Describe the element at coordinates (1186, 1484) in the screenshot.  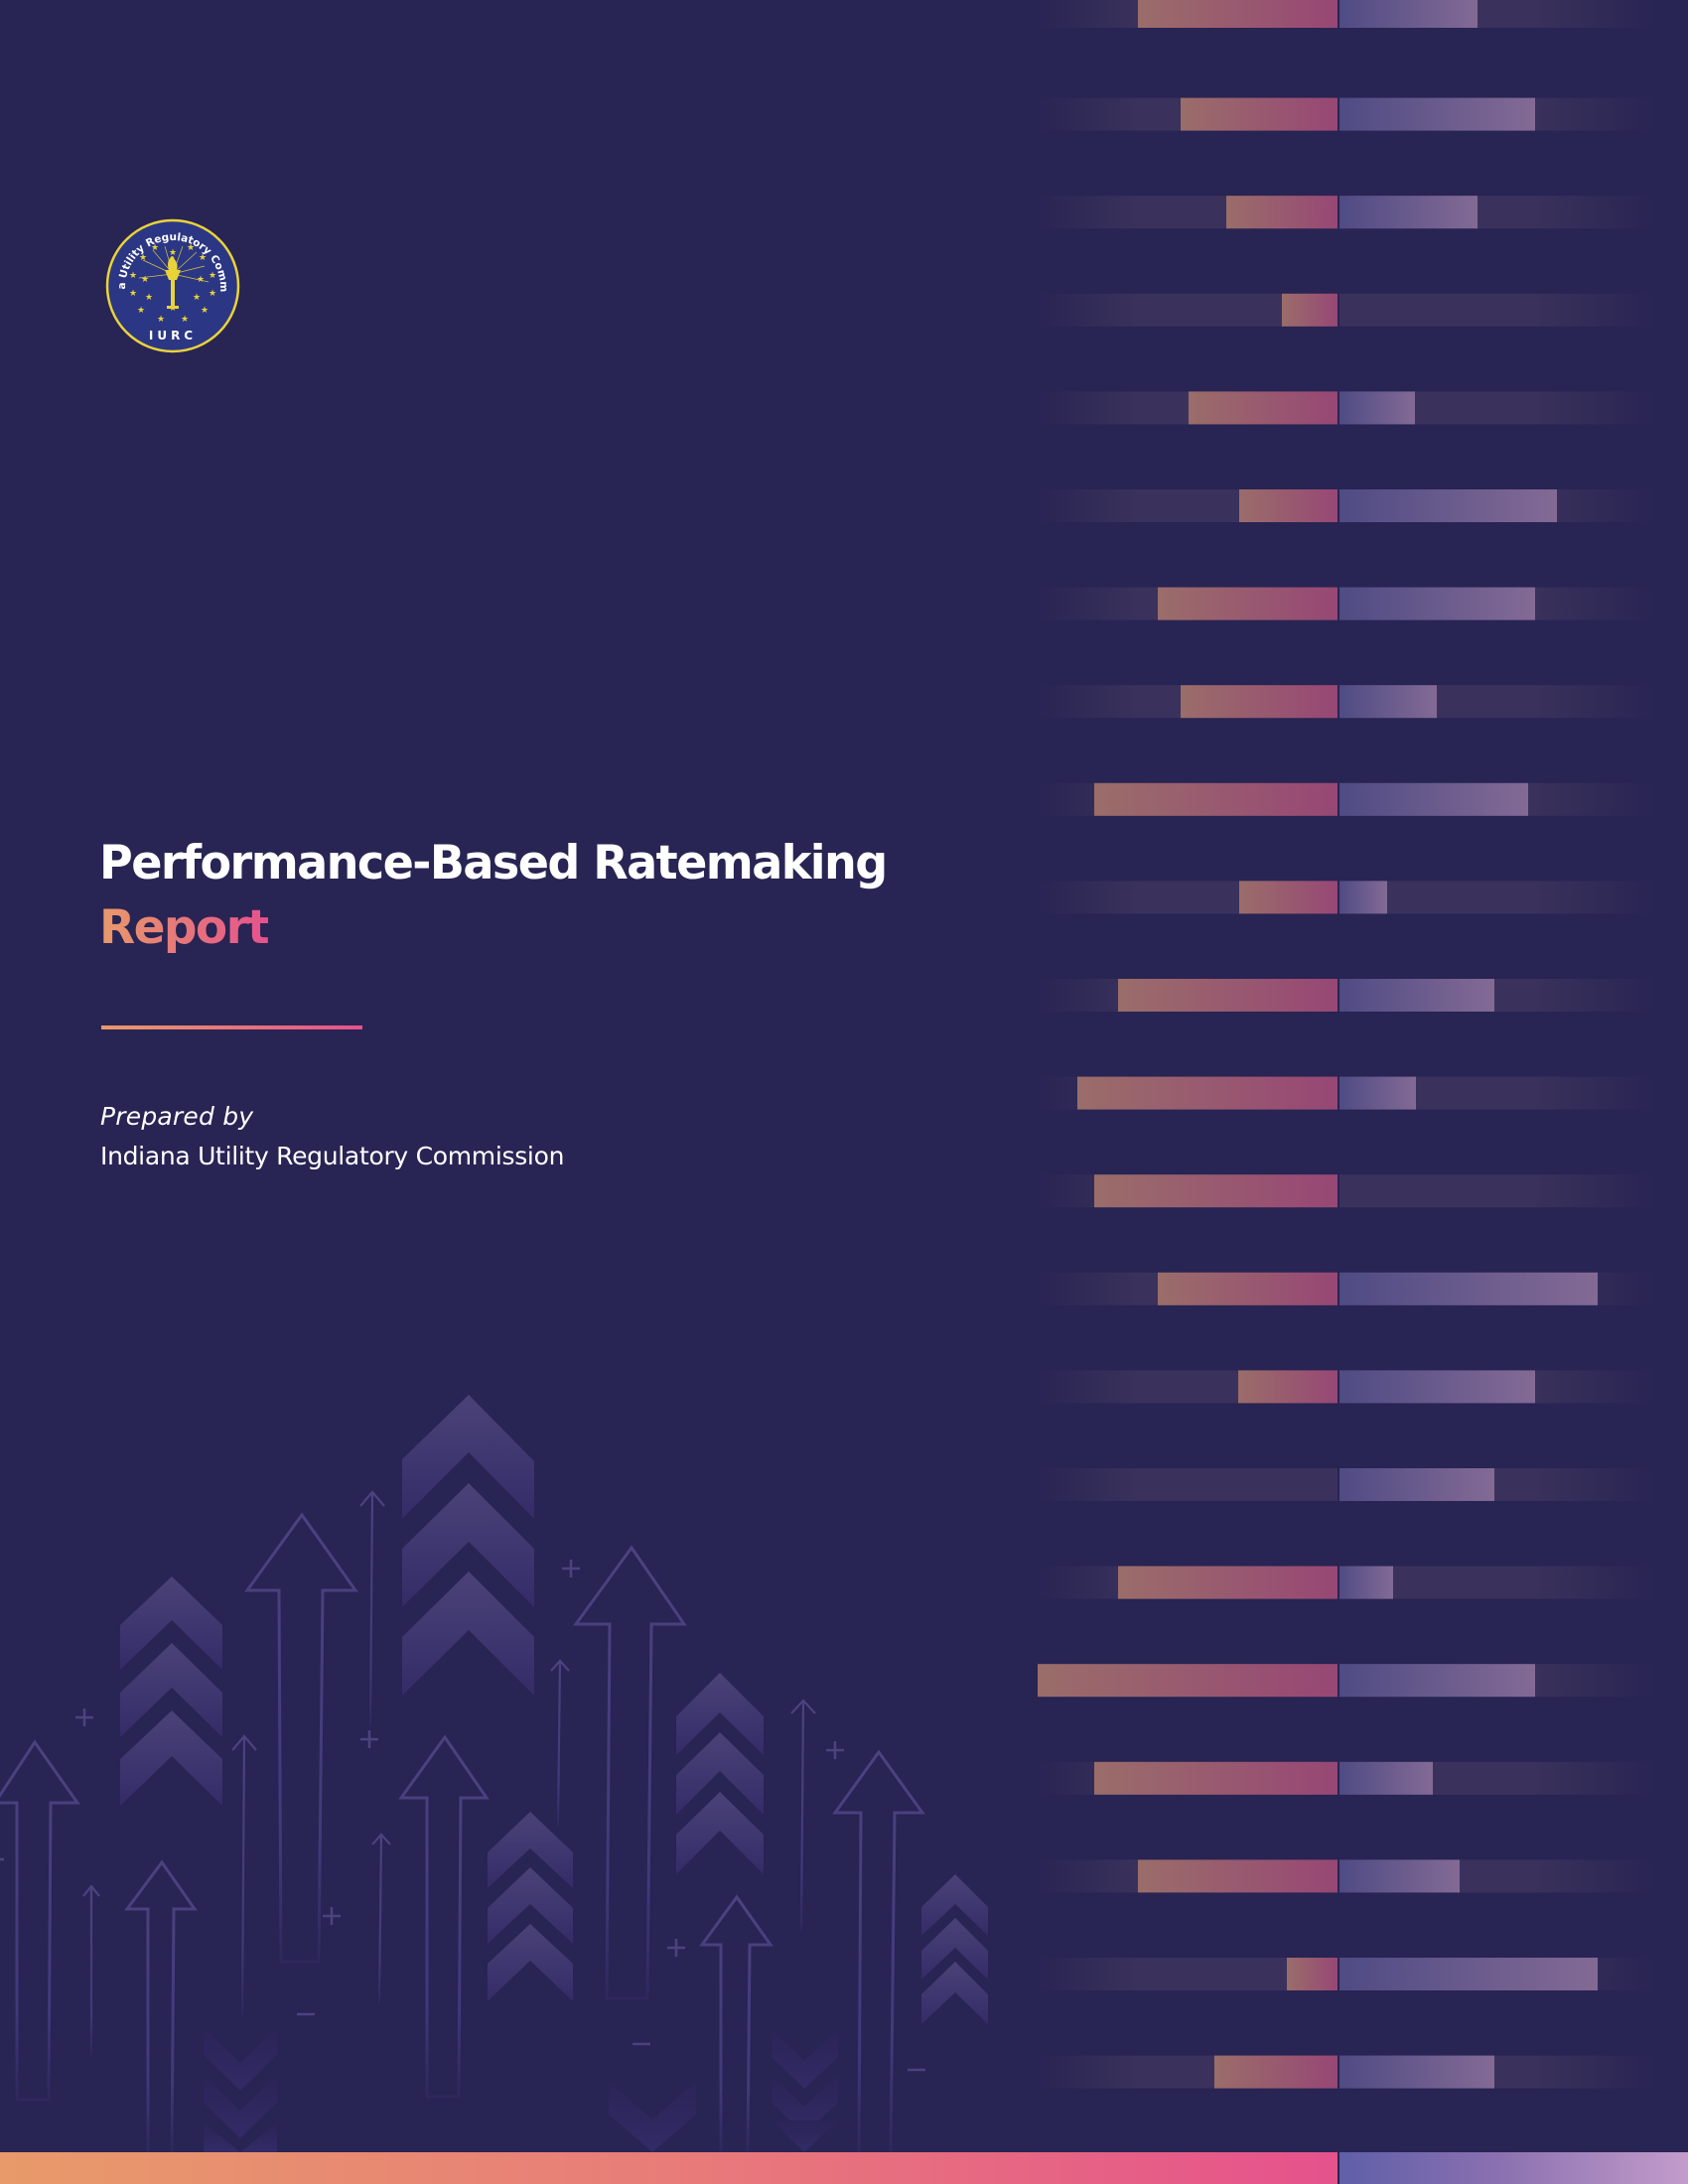
I see `bar-track-left` at that location.